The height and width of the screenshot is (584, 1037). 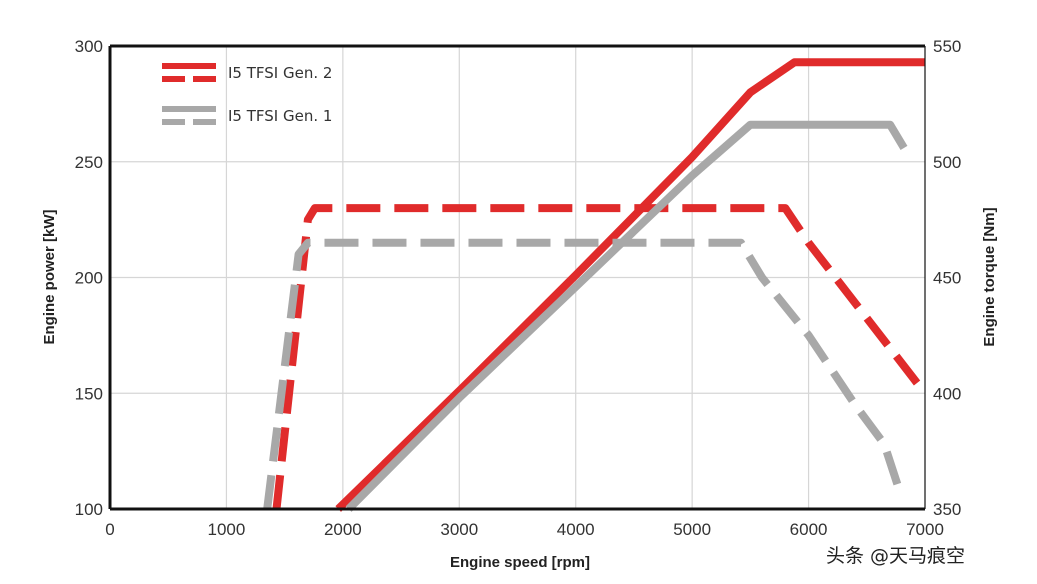 I want to click on y-left-tick-label: 150, so click(x=89, y=393).